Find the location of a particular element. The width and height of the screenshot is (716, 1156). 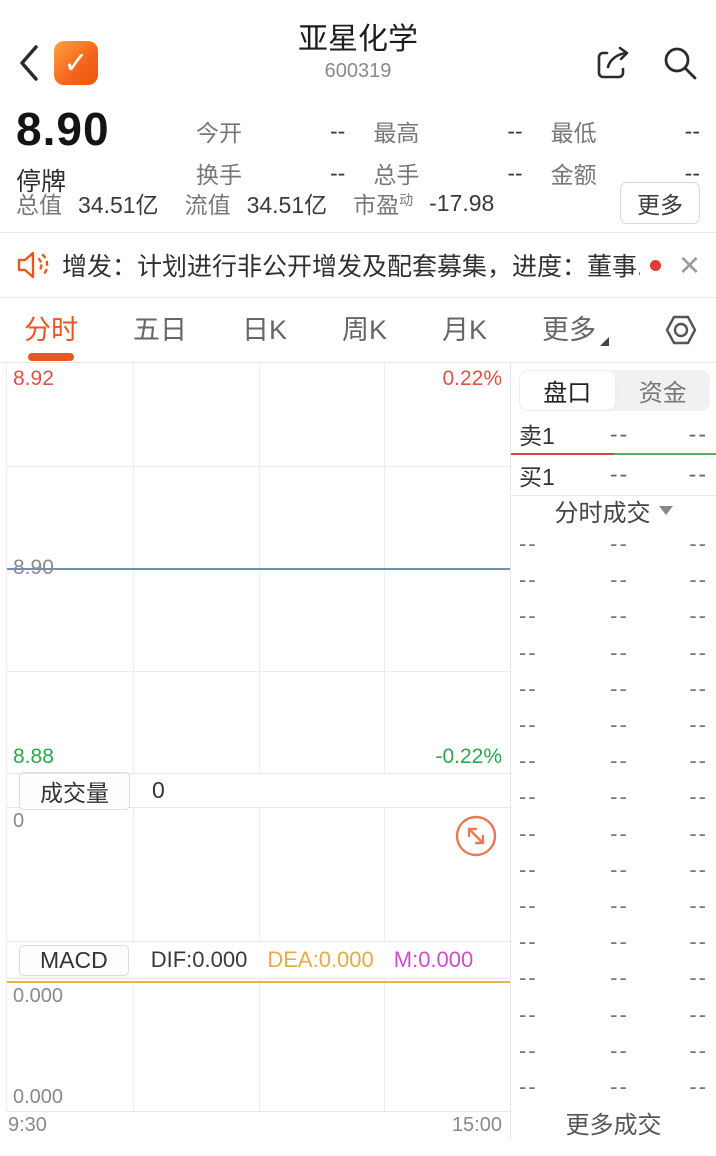

sell1-row: 卖1 -- -- is located at coordinates (613, 435).